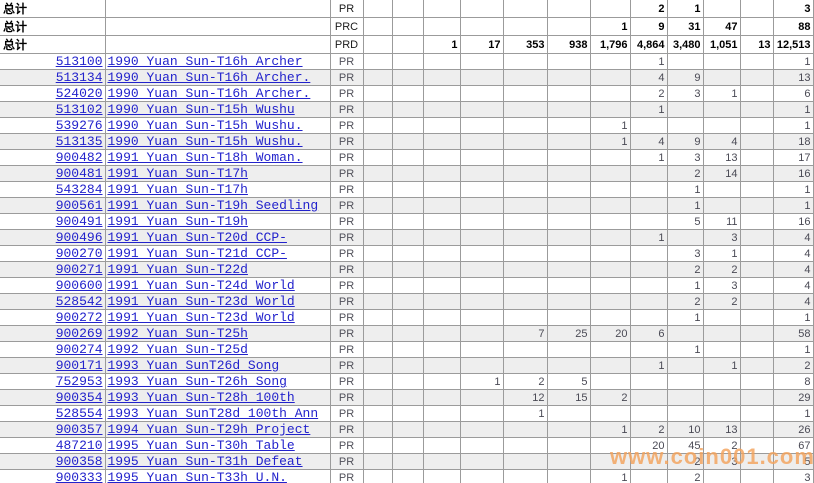 Image resolution: width=814 pixels, height=483 pixels. Describe the element at coordinates (79, 253) in the screenshot. I see `catalog-link: 900270` at that location.